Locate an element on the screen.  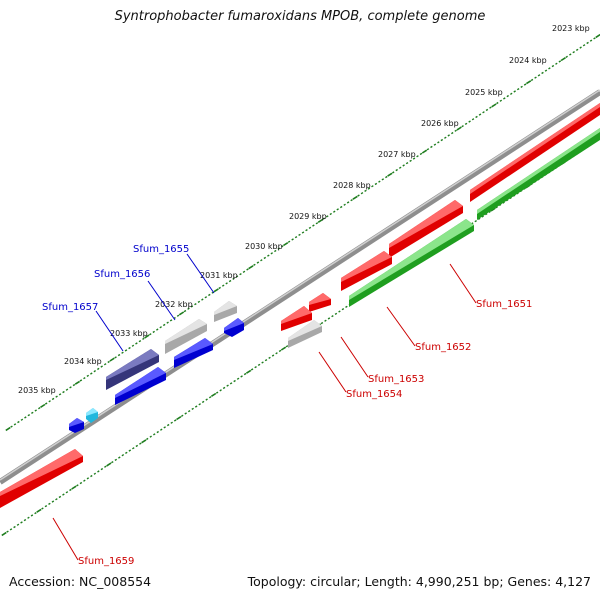
gene-sfum-1652-green is located at coordinates (411, 263).